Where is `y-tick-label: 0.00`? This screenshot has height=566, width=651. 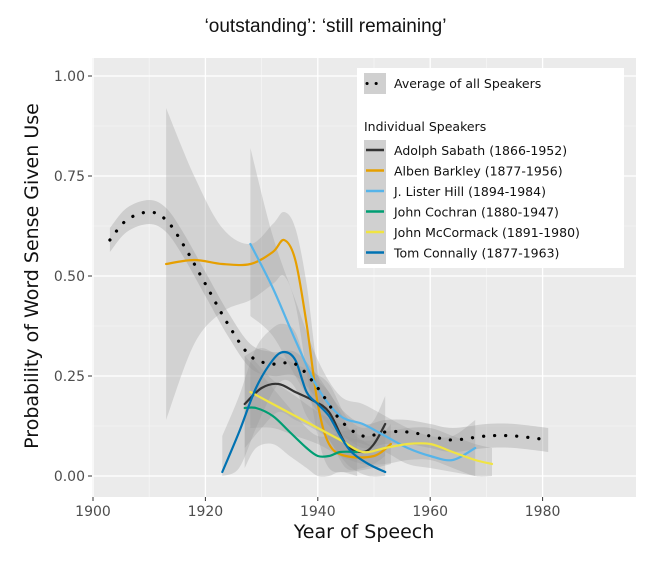 y-tick-label: 0.00 is located at coordinates (69, 477).